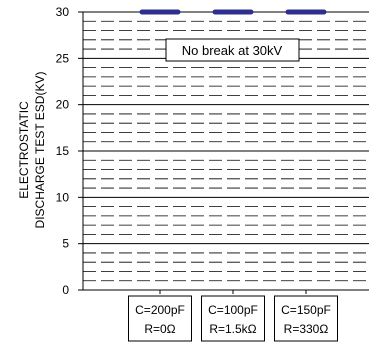  What do you see at coordinates (233, 310) in the screenshot?
I see `category-label-line1: C=100pF` at bounding box center [233, 310].